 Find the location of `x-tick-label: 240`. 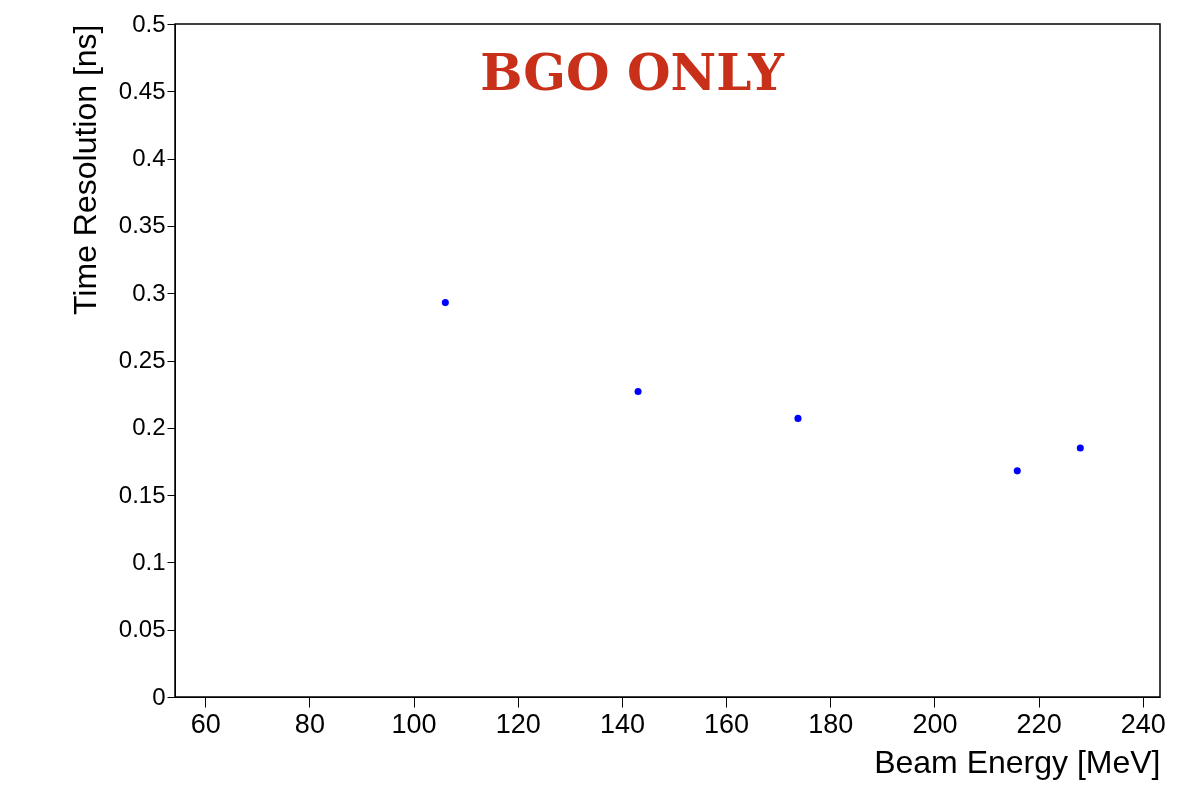

x-tick-label: 240 is located at coordinates (1143, 723).